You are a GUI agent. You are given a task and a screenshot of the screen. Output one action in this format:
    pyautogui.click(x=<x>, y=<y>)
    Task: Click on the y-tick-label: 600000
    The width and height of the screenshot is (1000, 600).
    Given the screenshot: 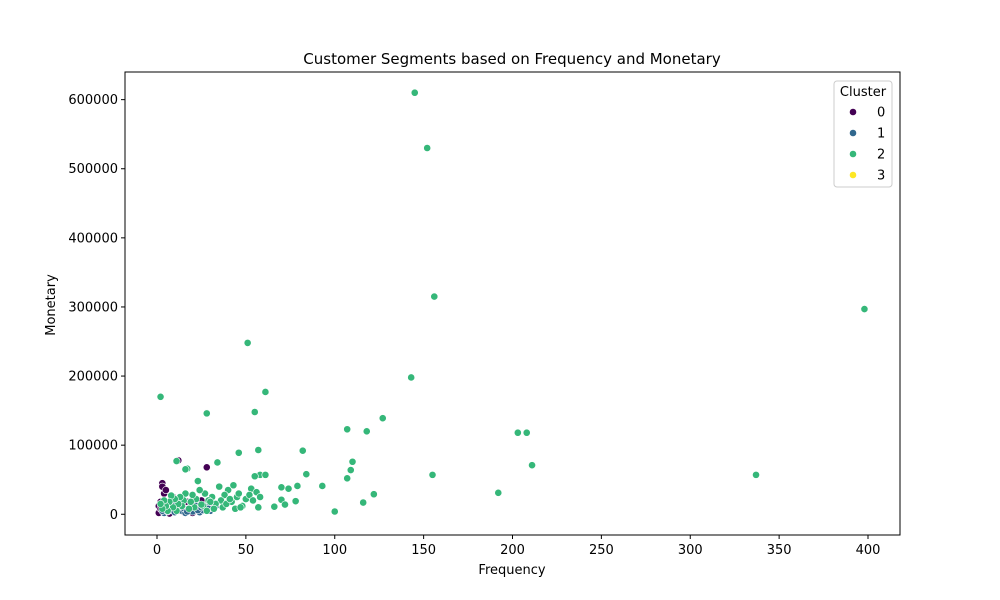 What is the action you would take?
    pyautogui.click(x=93, y=100)
    